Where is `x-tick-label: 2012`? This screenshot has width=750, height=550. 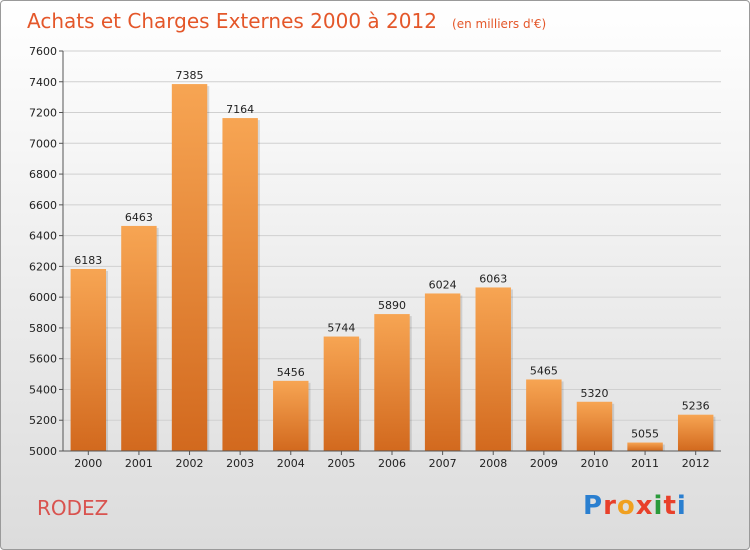
x-tick-label: 2012 is located at coordinates (696, 463).